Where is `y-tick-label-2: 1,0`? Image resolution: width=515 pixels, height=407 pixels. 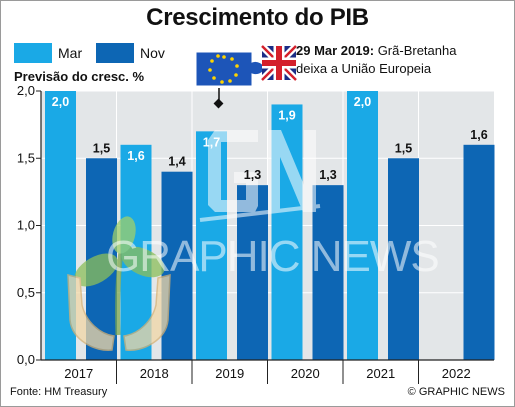
y-tick-label-2: 1,0 is located at coordinates (26, 225).